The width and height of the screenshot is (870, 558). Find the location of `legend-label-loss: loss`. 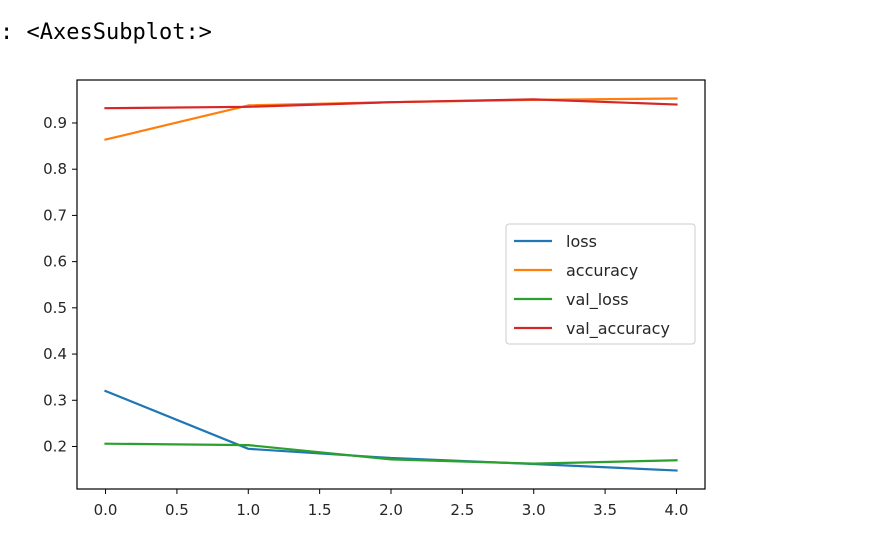

legend-label-loss: loss is located at coordinates (581, 241).